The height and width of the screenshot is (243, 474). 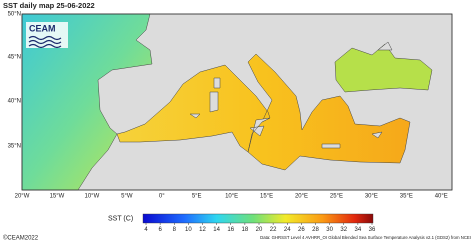 What do you see at coordinates (273, 230) in the screenshot?
I see `colorbar-tick-label: 22` at bounding box center [273, 230].